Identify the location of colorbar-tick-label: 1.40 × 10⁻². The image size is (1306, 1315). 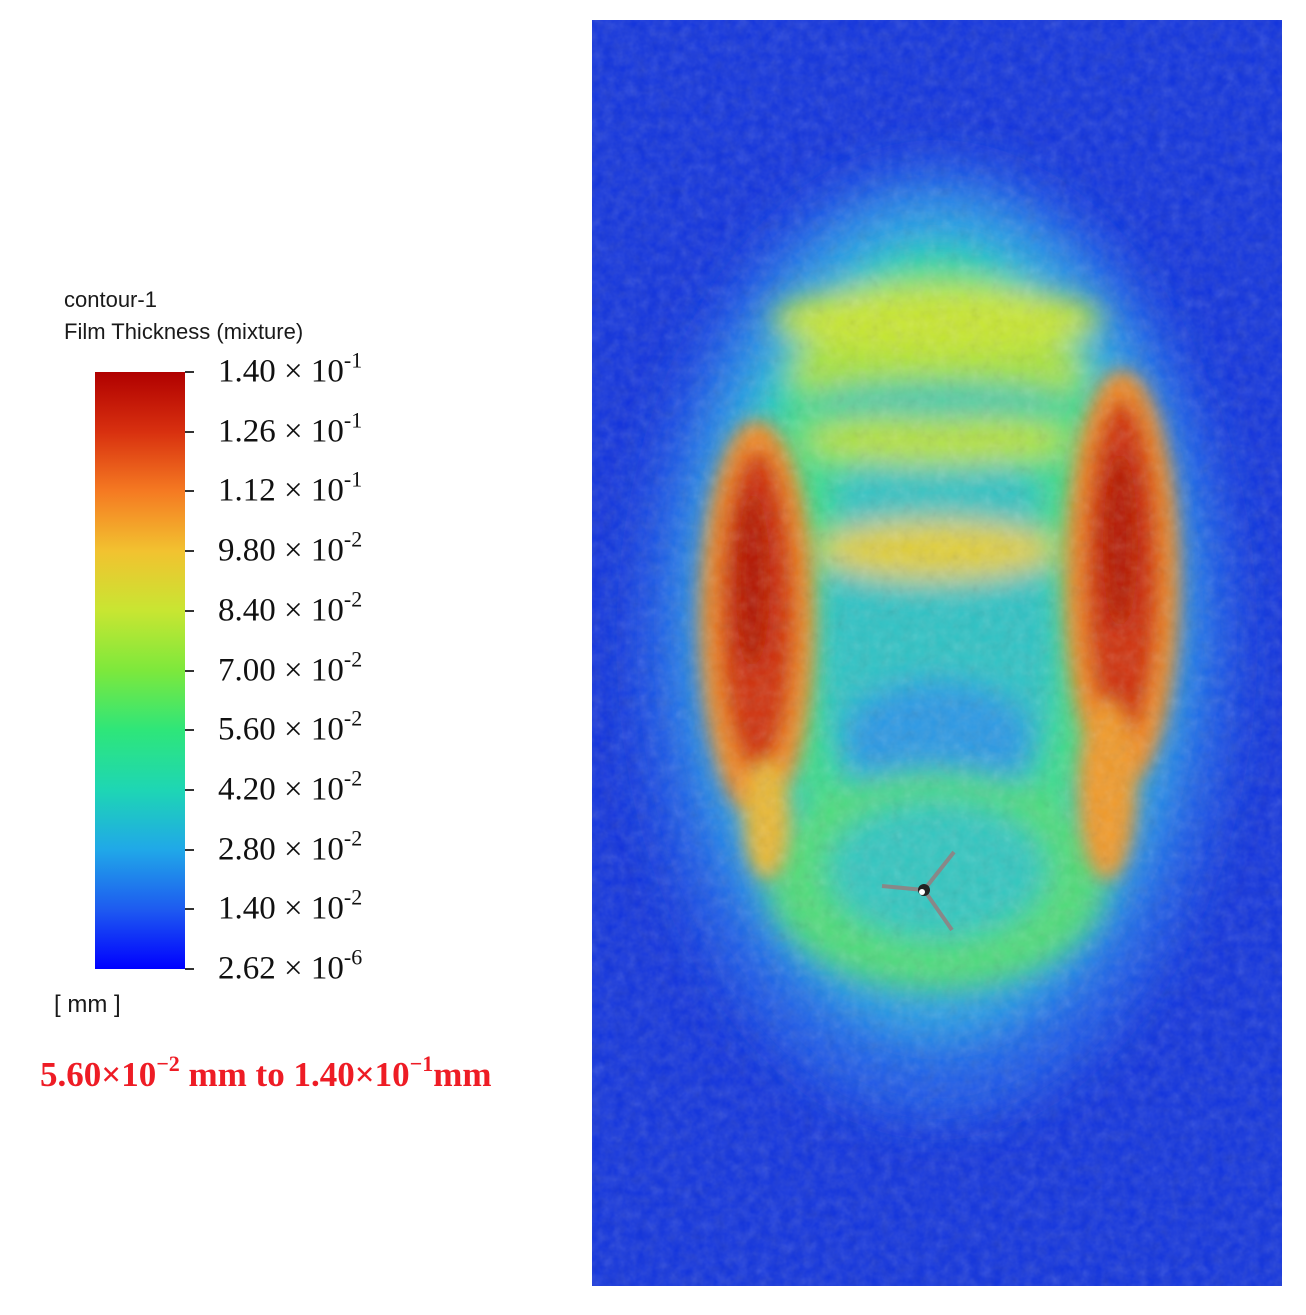
(290, 906).